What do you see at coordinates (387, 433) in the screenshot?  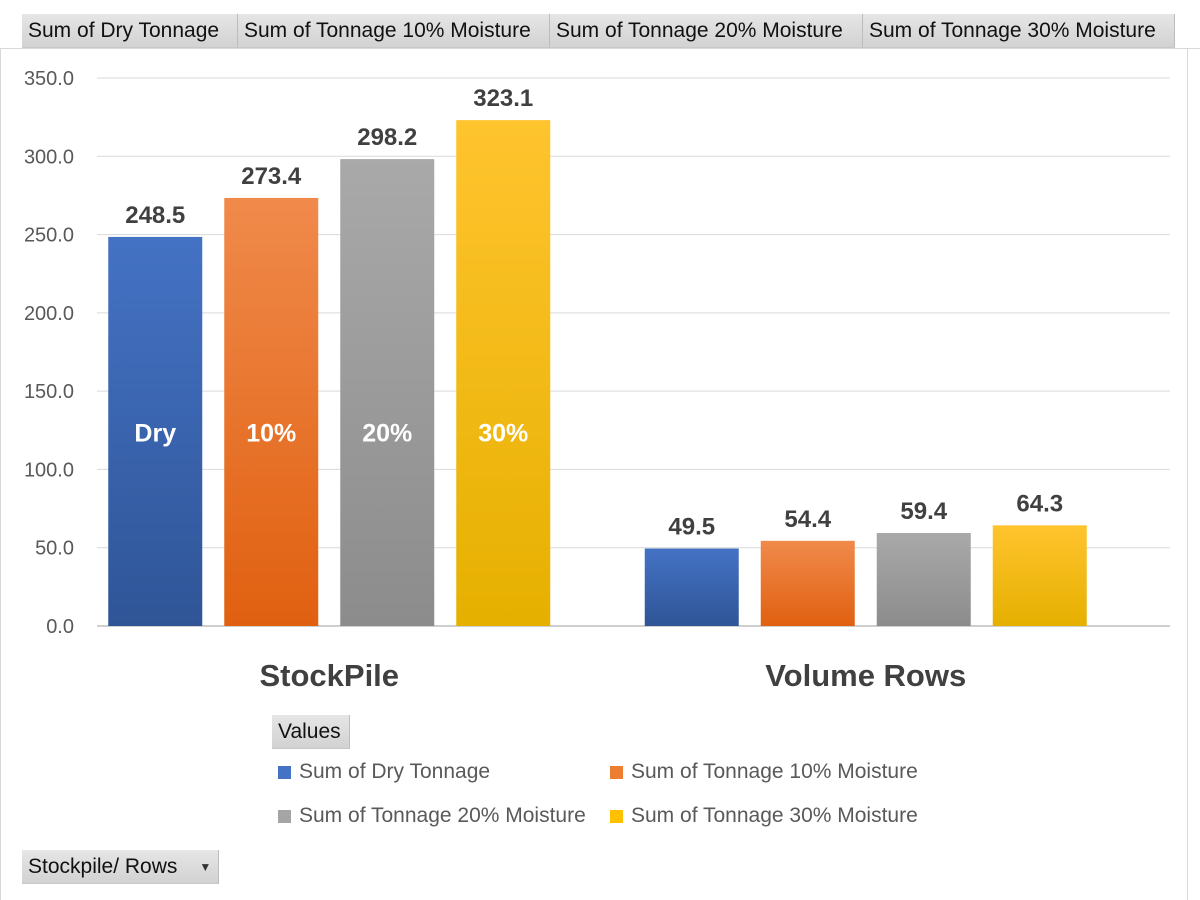 I see `bar-inside-label: 20%` at bounding box center [387, 433].